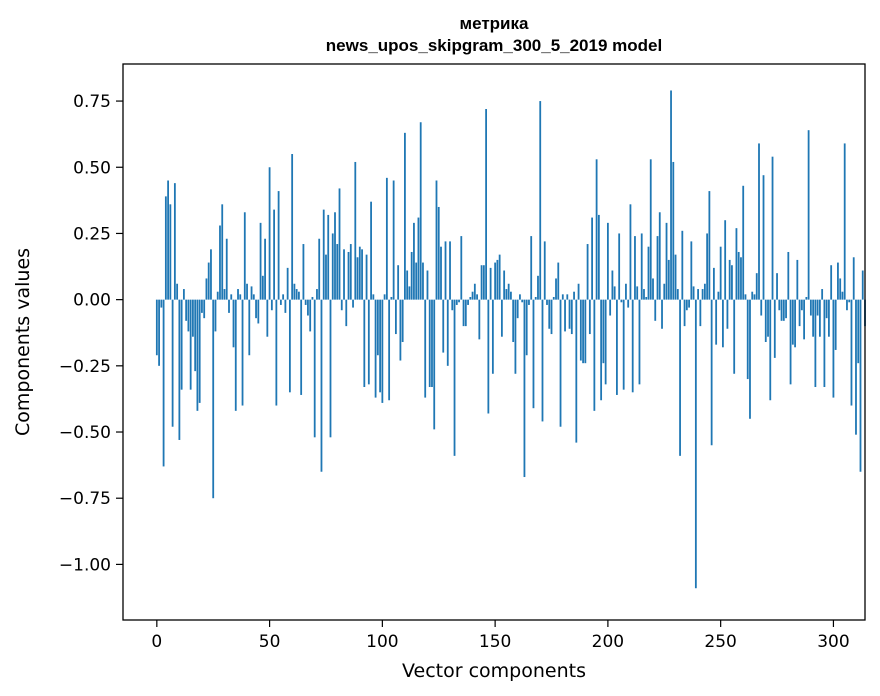  Describe the element at coordinates (92, 102) in the screenshot. I see `y-tick-label: 0.75` at that location.